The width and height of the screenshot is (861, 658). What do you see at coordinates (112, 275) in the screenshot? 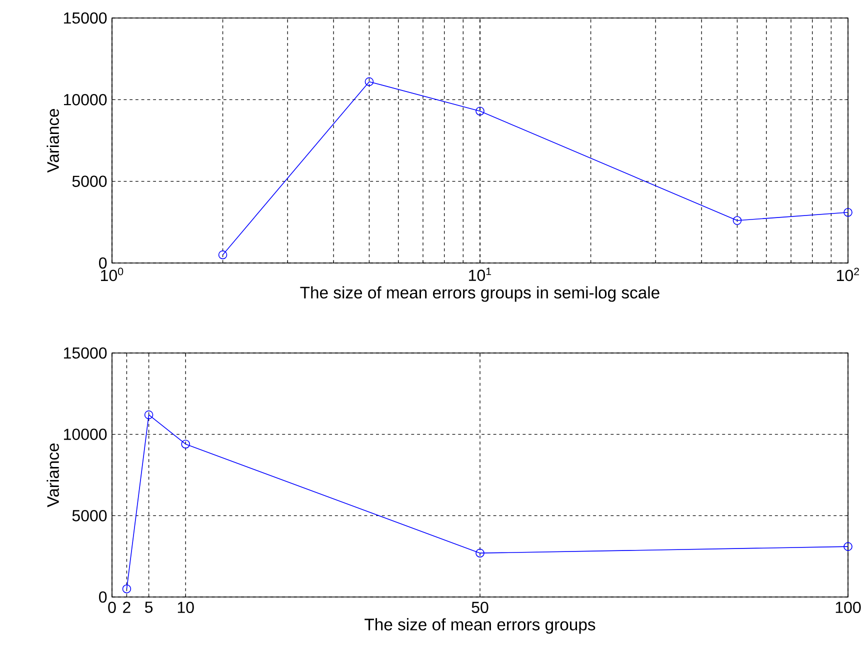
I see `x-tick-label: 10$^{0}$` at bounding box center [112, 275].